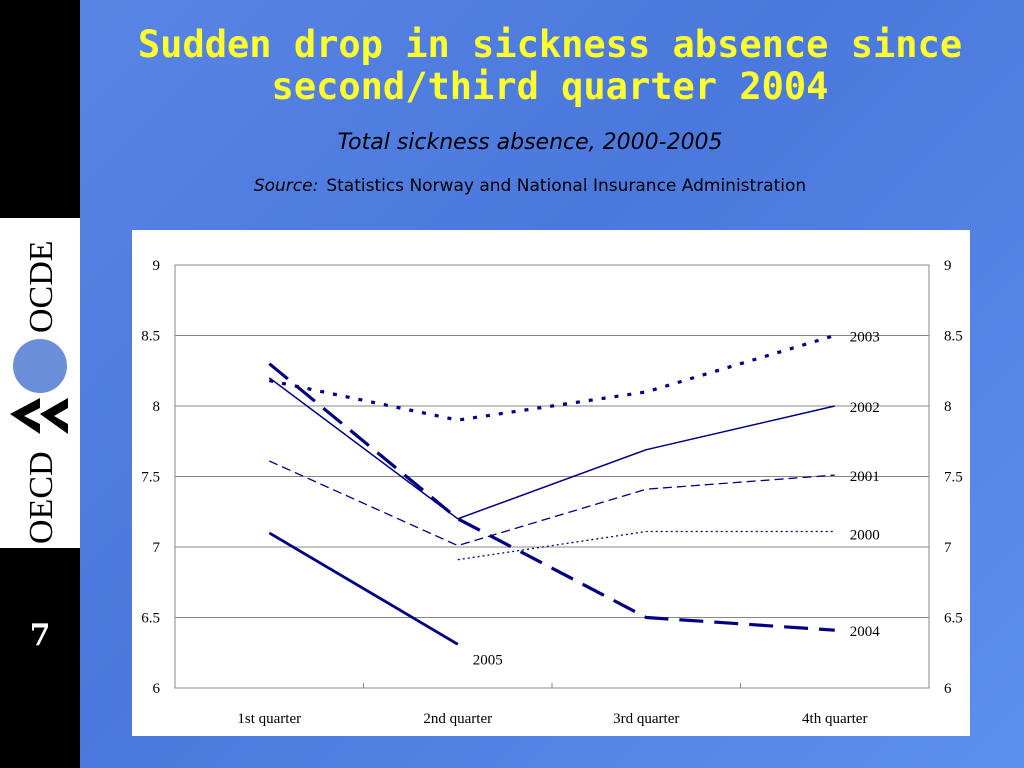 Image resolution: width=1024 pixels, height=768 pixels. What do you see at coordinates (552, 503) in the screenshot?
I see `series-line-2001` at bounding box center [552, 503].